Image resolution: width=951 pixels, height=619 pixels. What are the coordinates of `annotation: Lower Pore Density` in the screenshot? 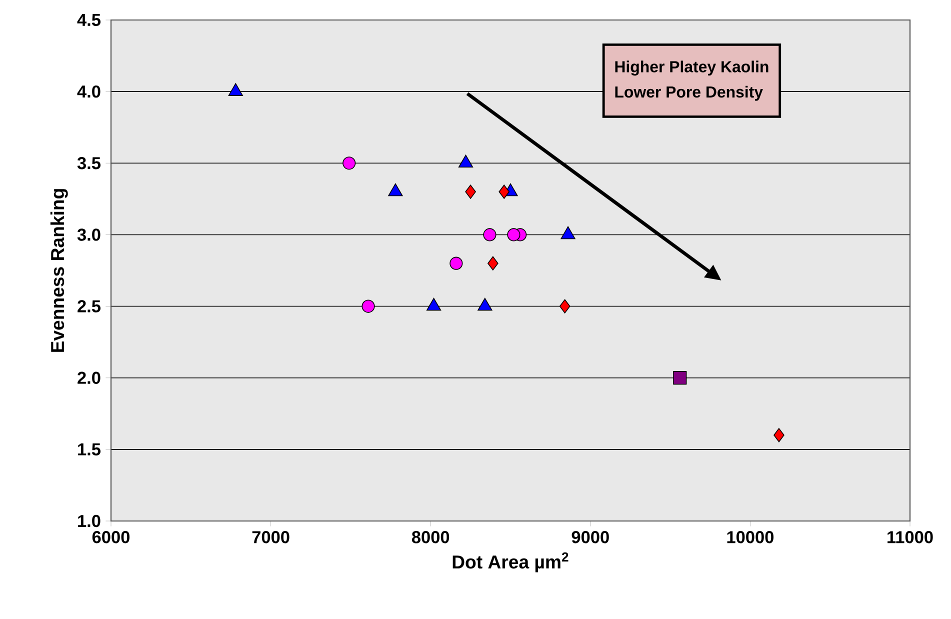 It's located at (689, 93).